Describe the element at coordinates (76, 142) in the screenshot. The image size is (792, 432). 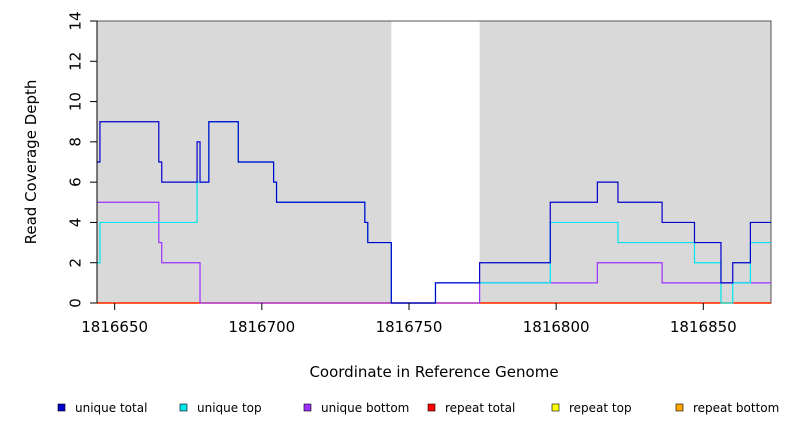
I see `y-tick-label: 8` at that location.